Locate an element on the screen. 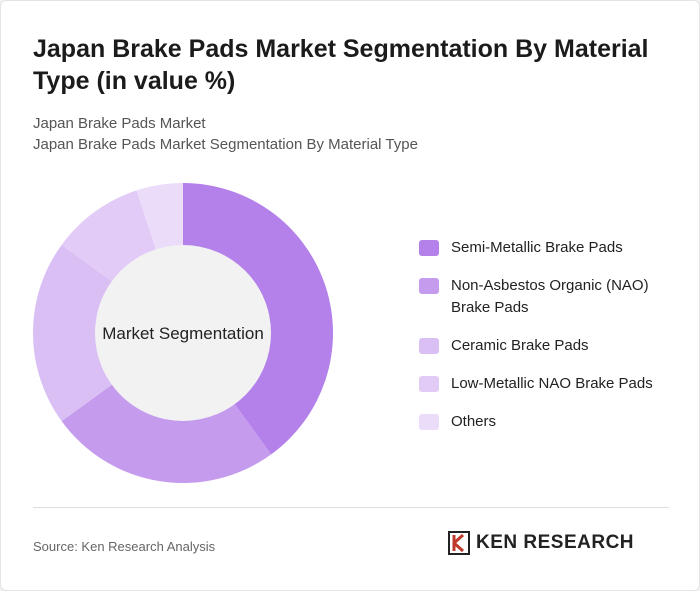 The width and height of the screenshot is (700, 591). legend-item: Ceramic Brake Pads is located at coordinates (555, 346).